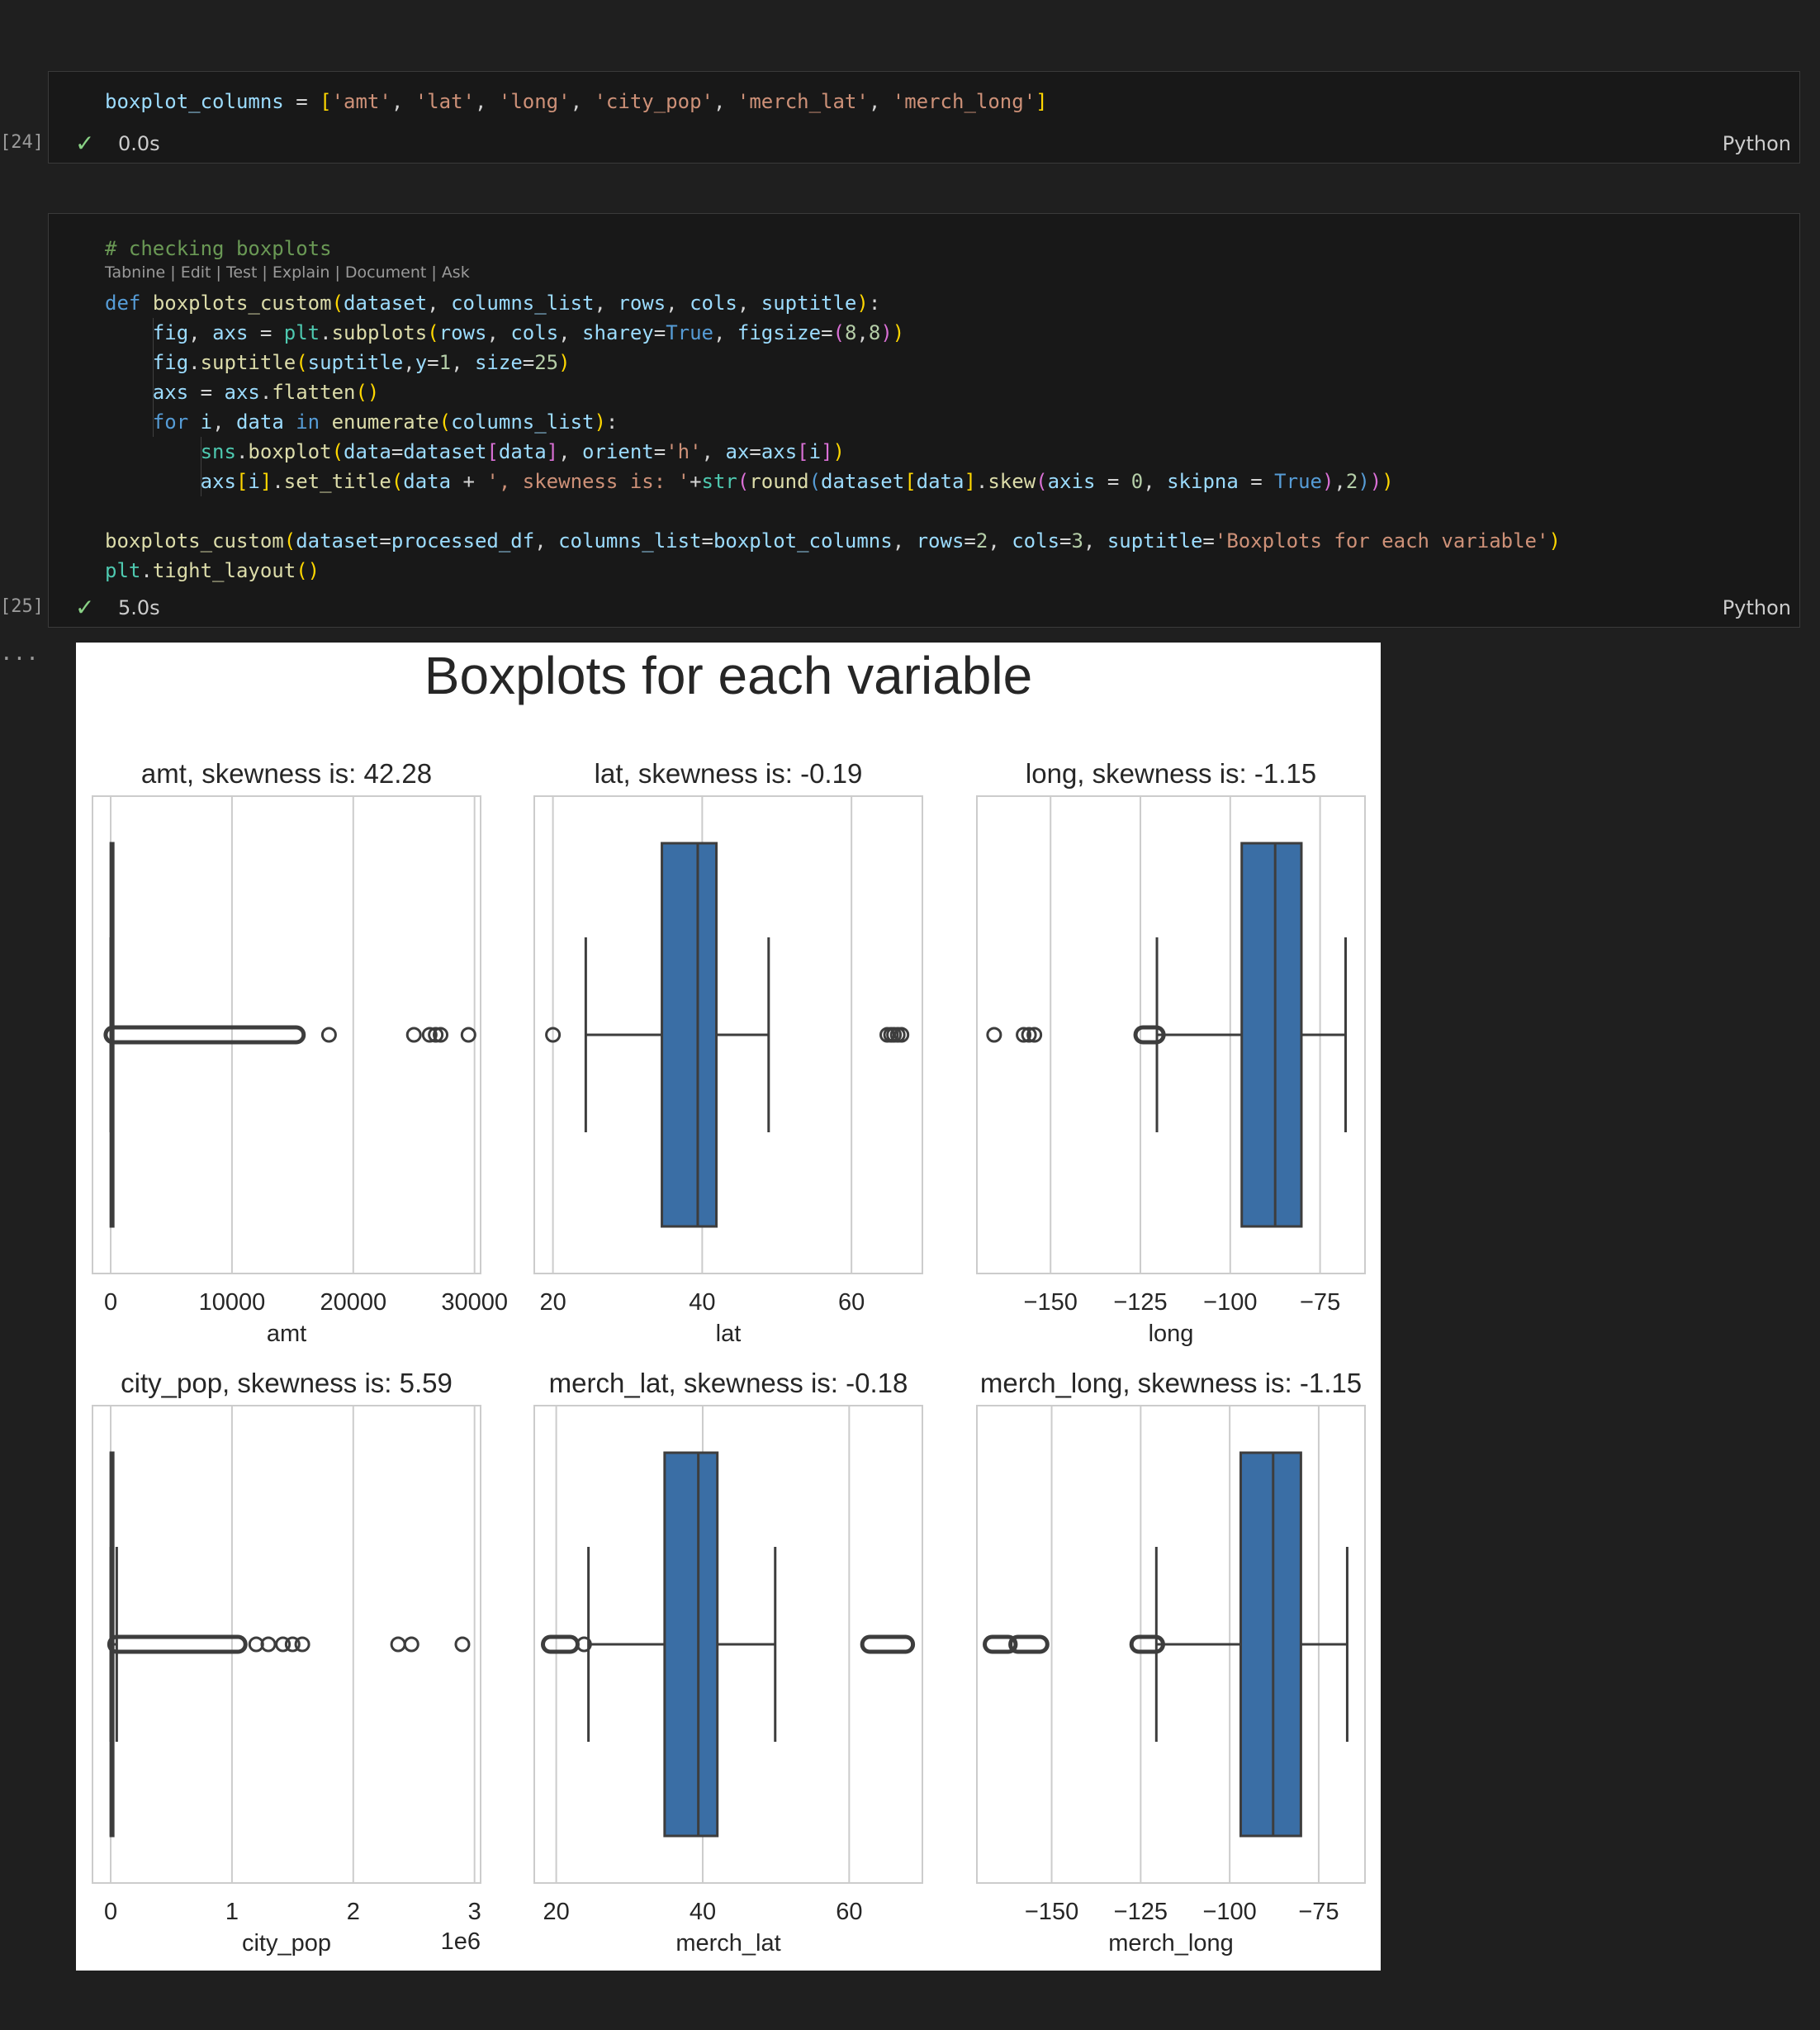 The height and width of the screenshot is (2030, 1820). Describe the element at coordinates (534, 101) in the screenshot. I see `code-token: 'long'` at that location.